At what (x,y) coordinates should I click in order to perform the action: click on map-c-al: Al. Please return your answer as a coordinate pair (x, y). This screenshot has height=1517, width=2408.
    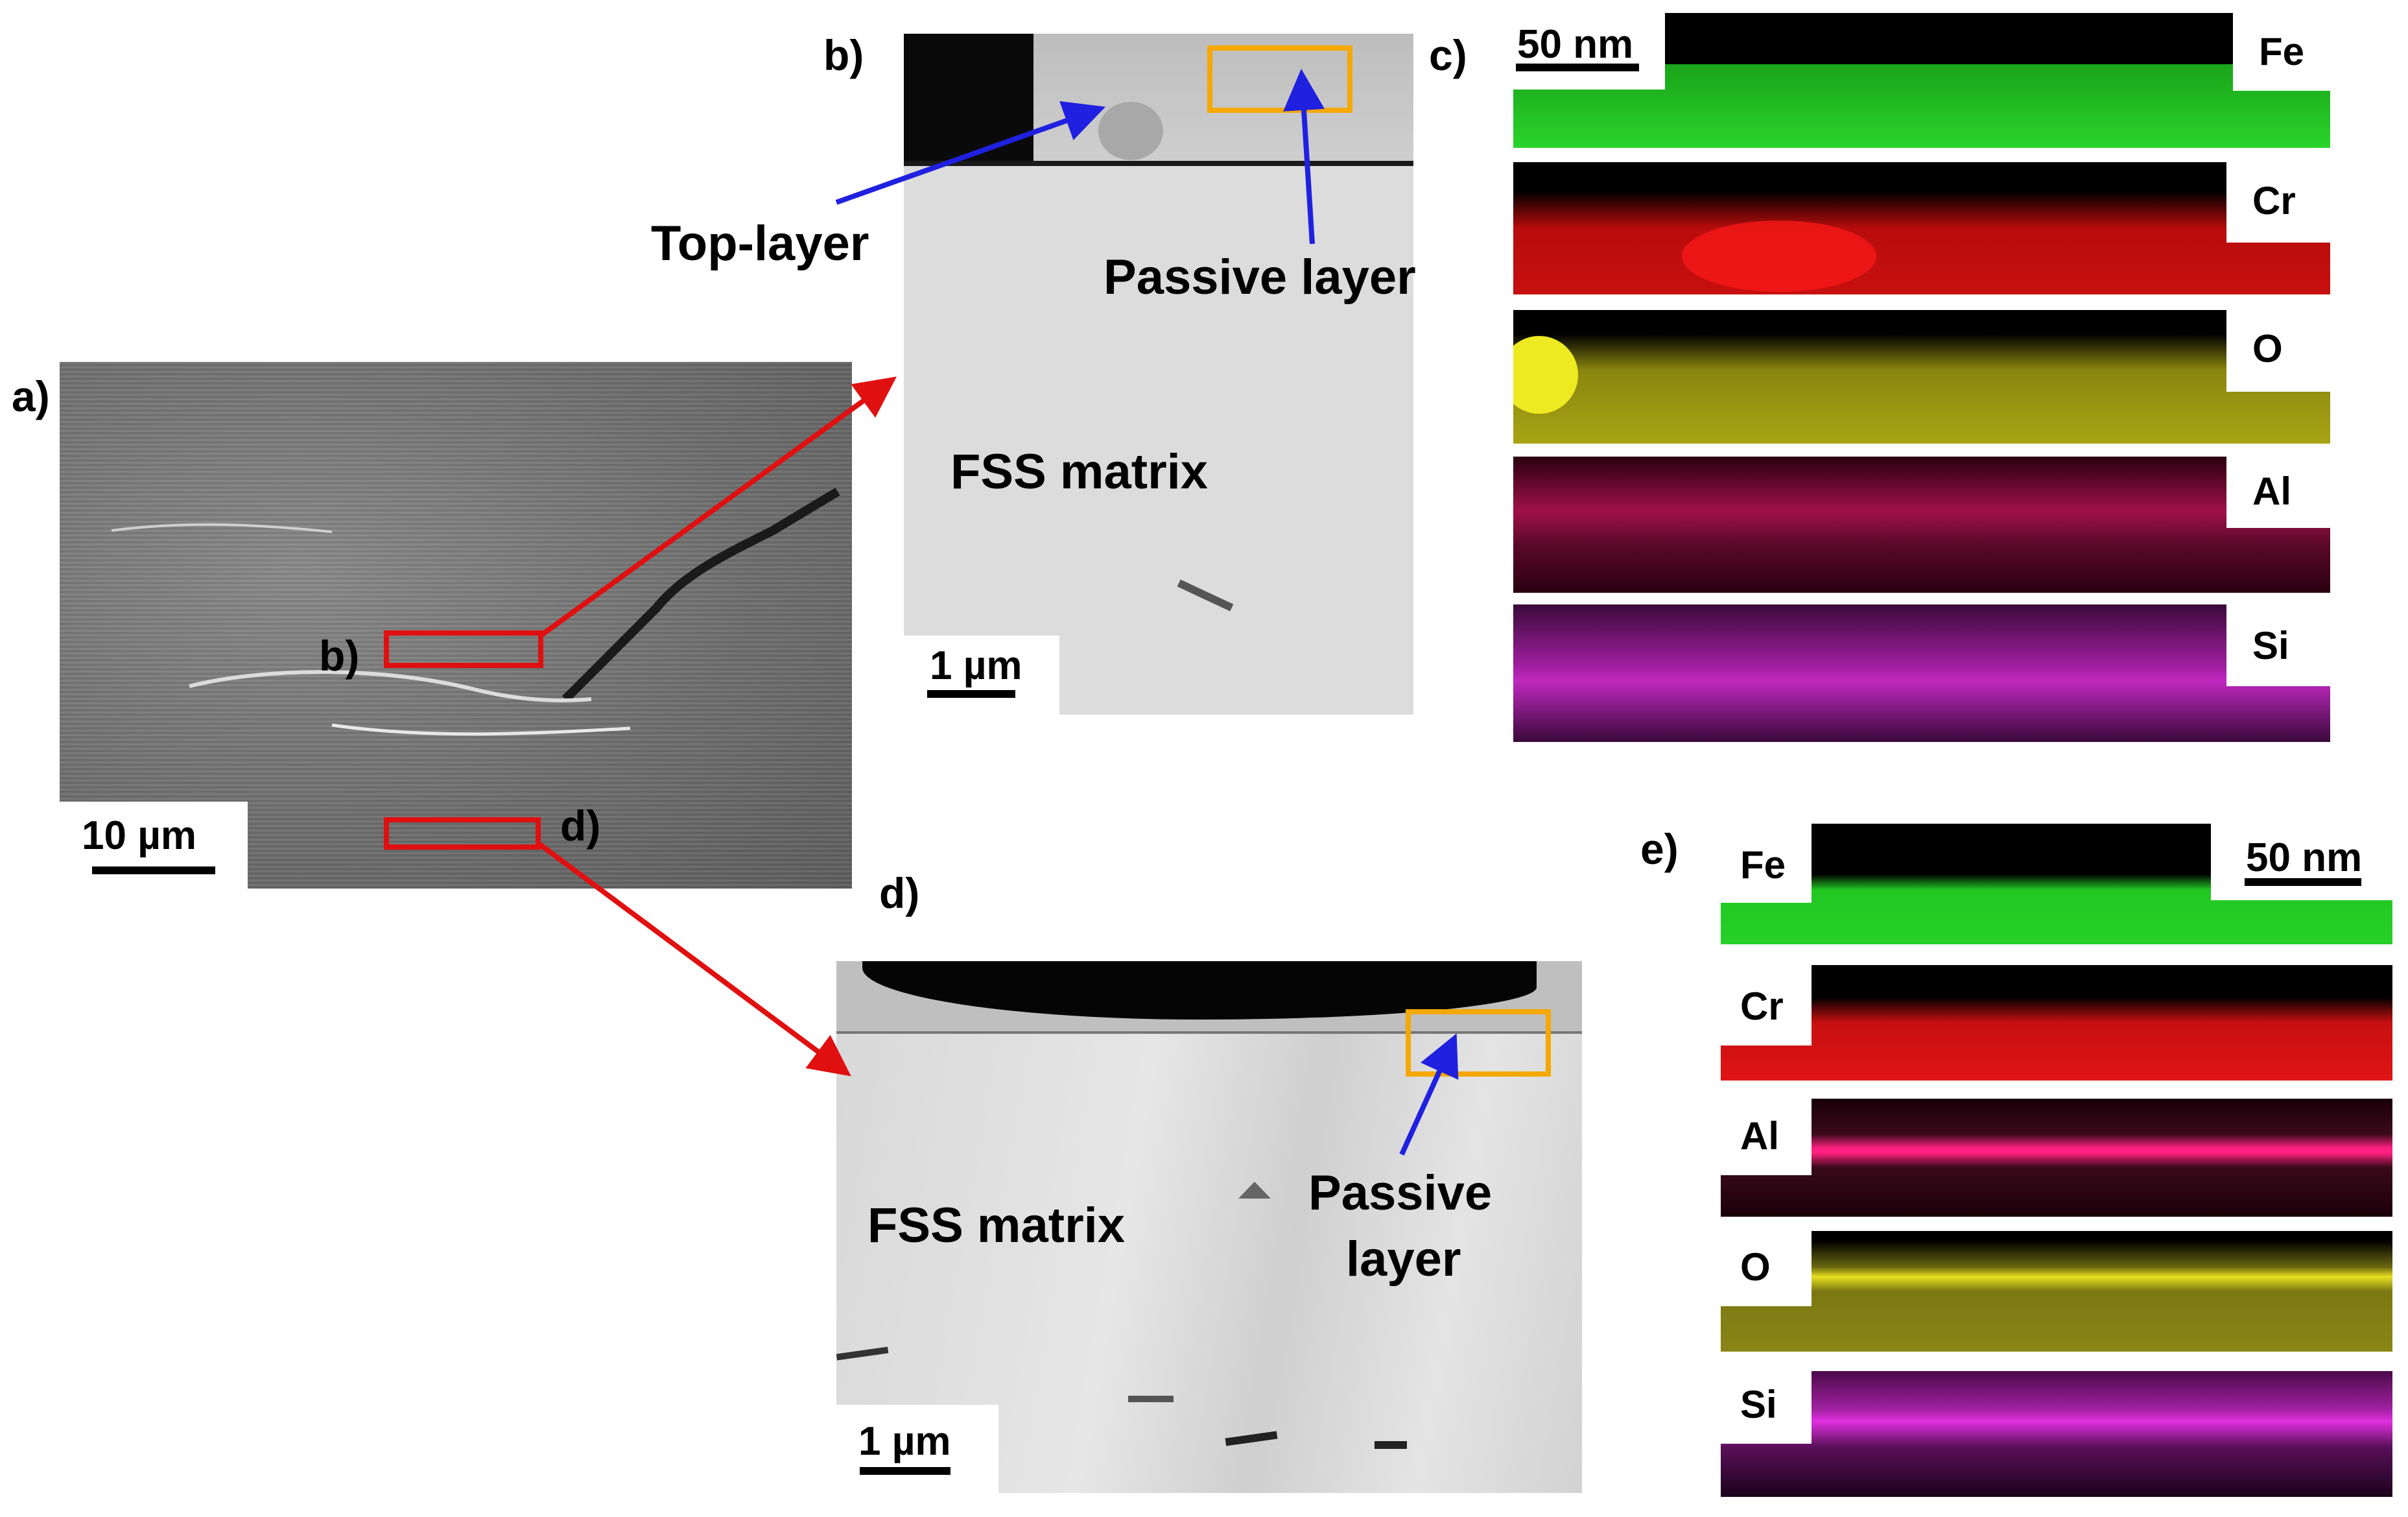
    Looking at the image, I should click on (1922, 525).